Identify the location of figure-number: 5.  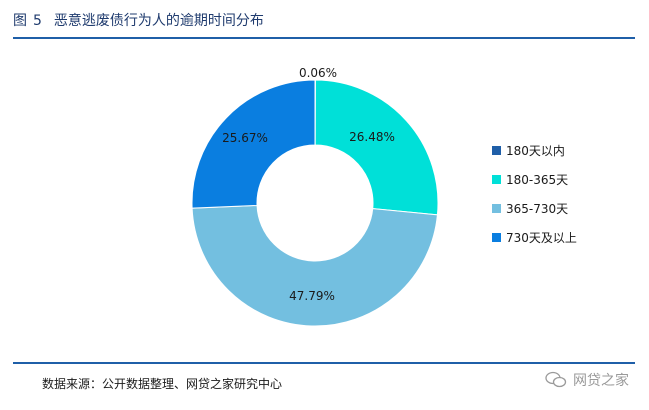
(37, 21).